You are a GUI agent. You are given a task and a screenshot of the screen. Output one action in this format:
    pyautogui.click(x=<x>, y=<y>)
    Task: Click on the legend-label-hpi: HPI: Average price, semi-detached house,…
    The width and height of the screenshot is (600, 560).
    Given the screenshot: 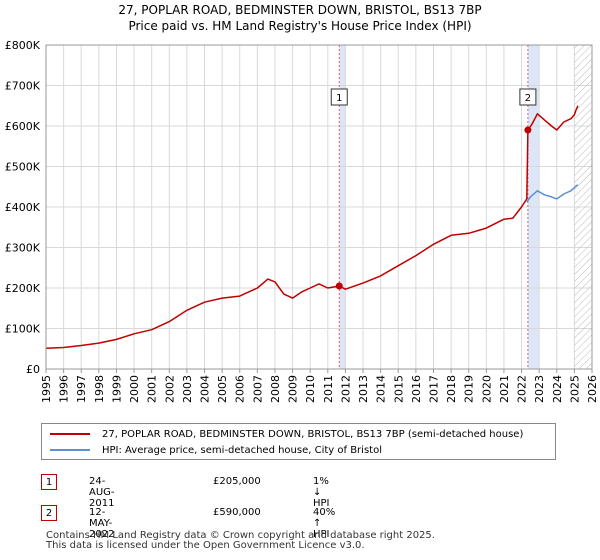 What is the action you would take?
    pyautogui.click(x=242, y=450)
    